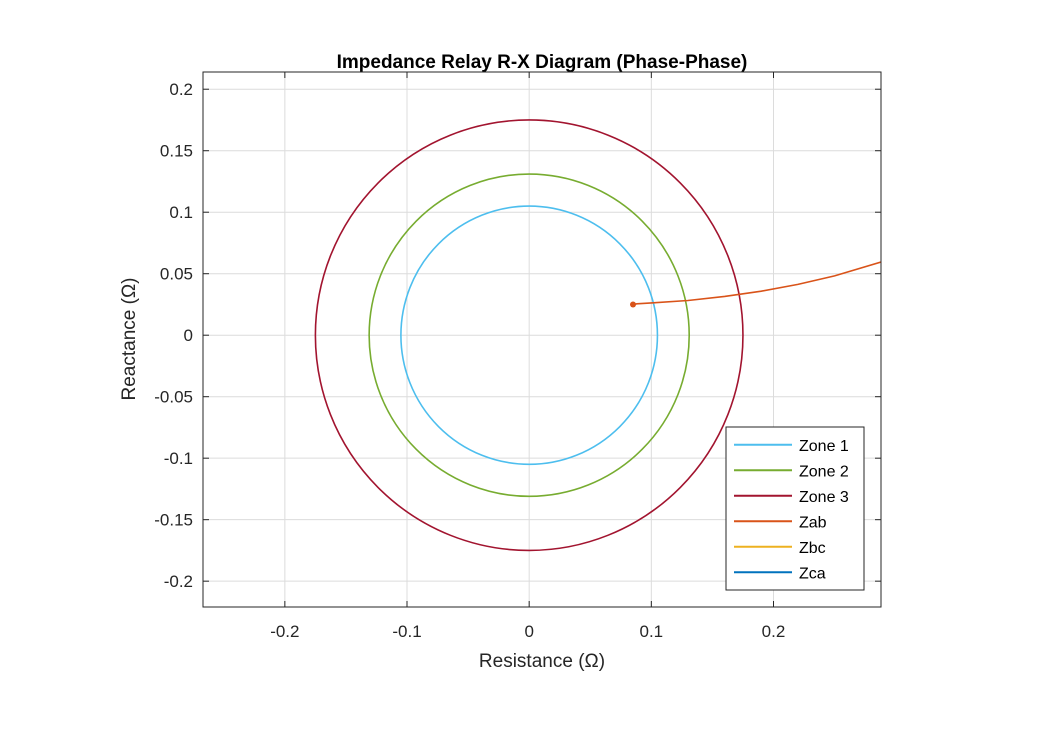 Image resolution: width=1053 pixels, height=741 pixels. I want to click on legend-box, so click(795, 508).